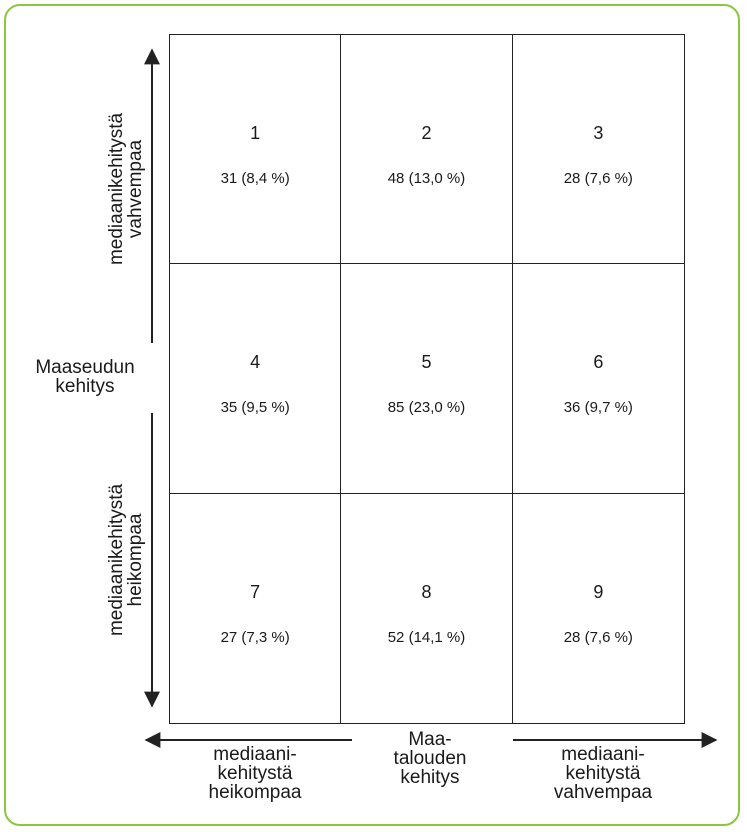 This screenshot has width=747, height=832. Describe the element at coordinates (255, 773) in the screenshot. I see `x-axis-left-label: mediaani- kehitystä heikompaa` at that location.